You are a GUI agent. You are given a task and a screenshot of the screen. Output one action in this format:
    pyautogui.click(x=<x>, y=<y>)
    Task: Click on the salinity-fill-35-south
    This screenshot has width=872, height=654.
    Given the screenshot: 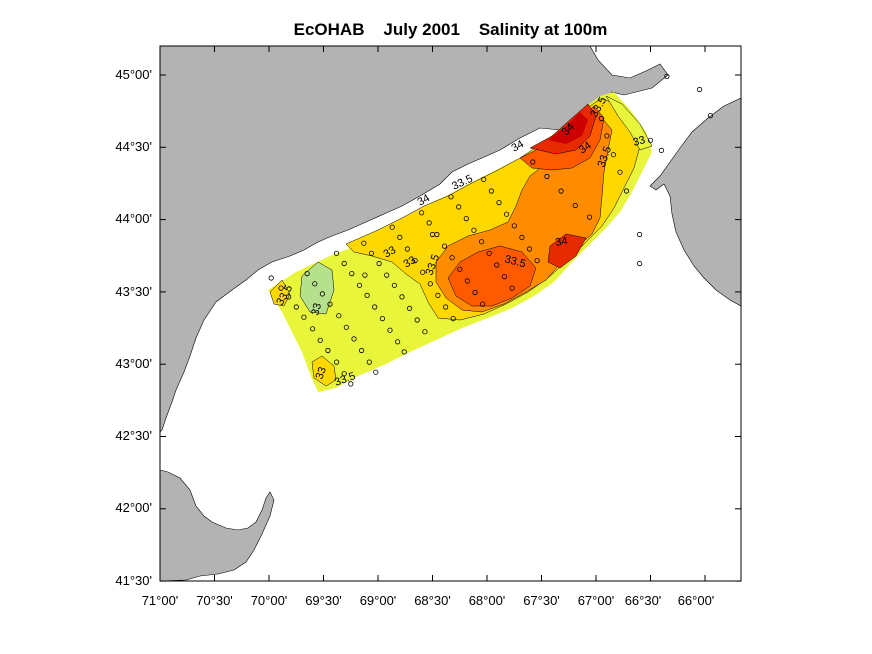 What is the action you would take?
    pyautogui.click(x=567, y=251)
    